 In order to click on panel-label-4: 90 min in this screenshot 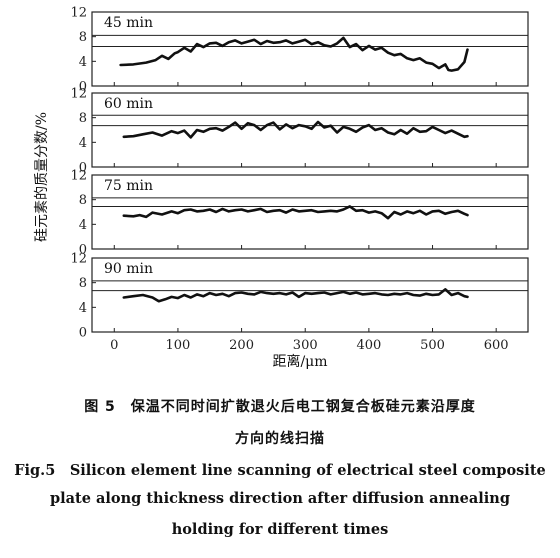, I will do `click(128, 269)`.